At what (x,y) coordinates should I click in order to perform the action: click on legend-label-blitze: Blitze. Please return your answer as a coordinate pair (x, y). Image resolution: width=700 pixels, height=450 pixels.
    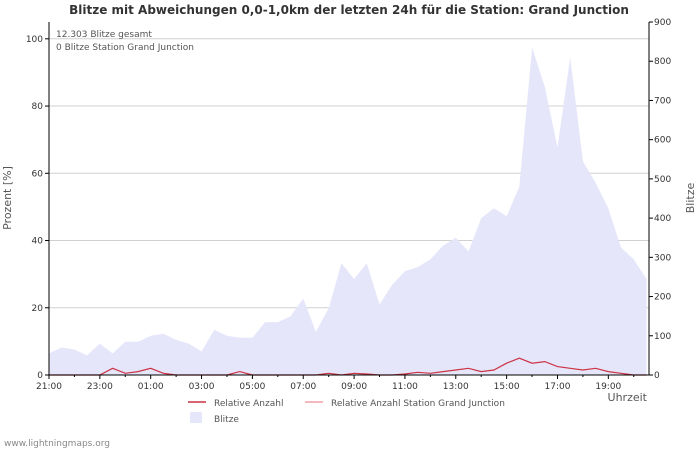
    Looking at the image, I should click on (226, 420).